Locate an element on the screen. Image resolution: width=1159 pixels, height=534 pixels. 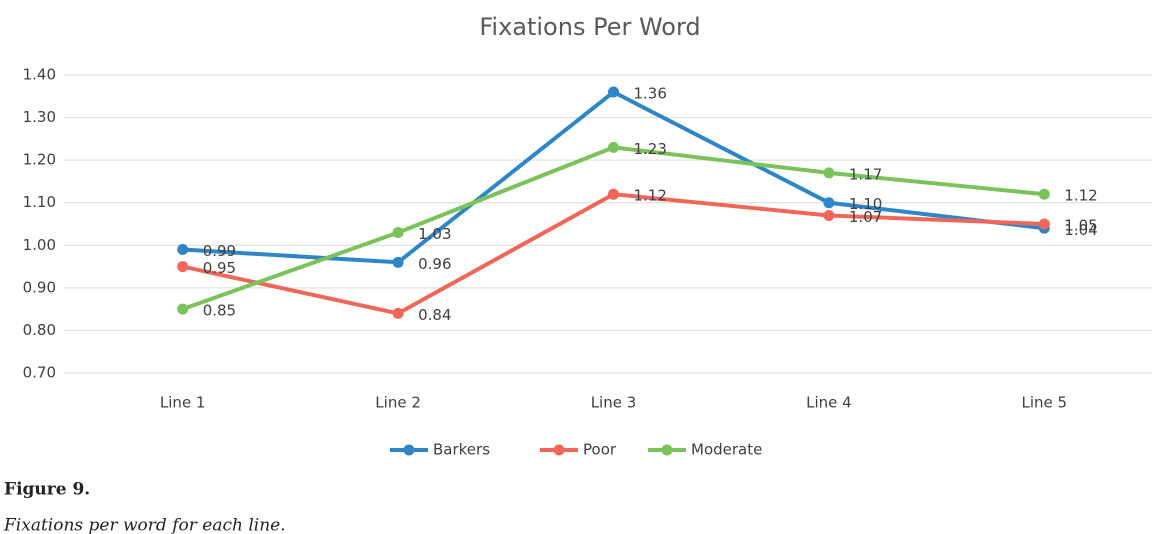
data-label: 0.99 is located at coordinates (219, 251).